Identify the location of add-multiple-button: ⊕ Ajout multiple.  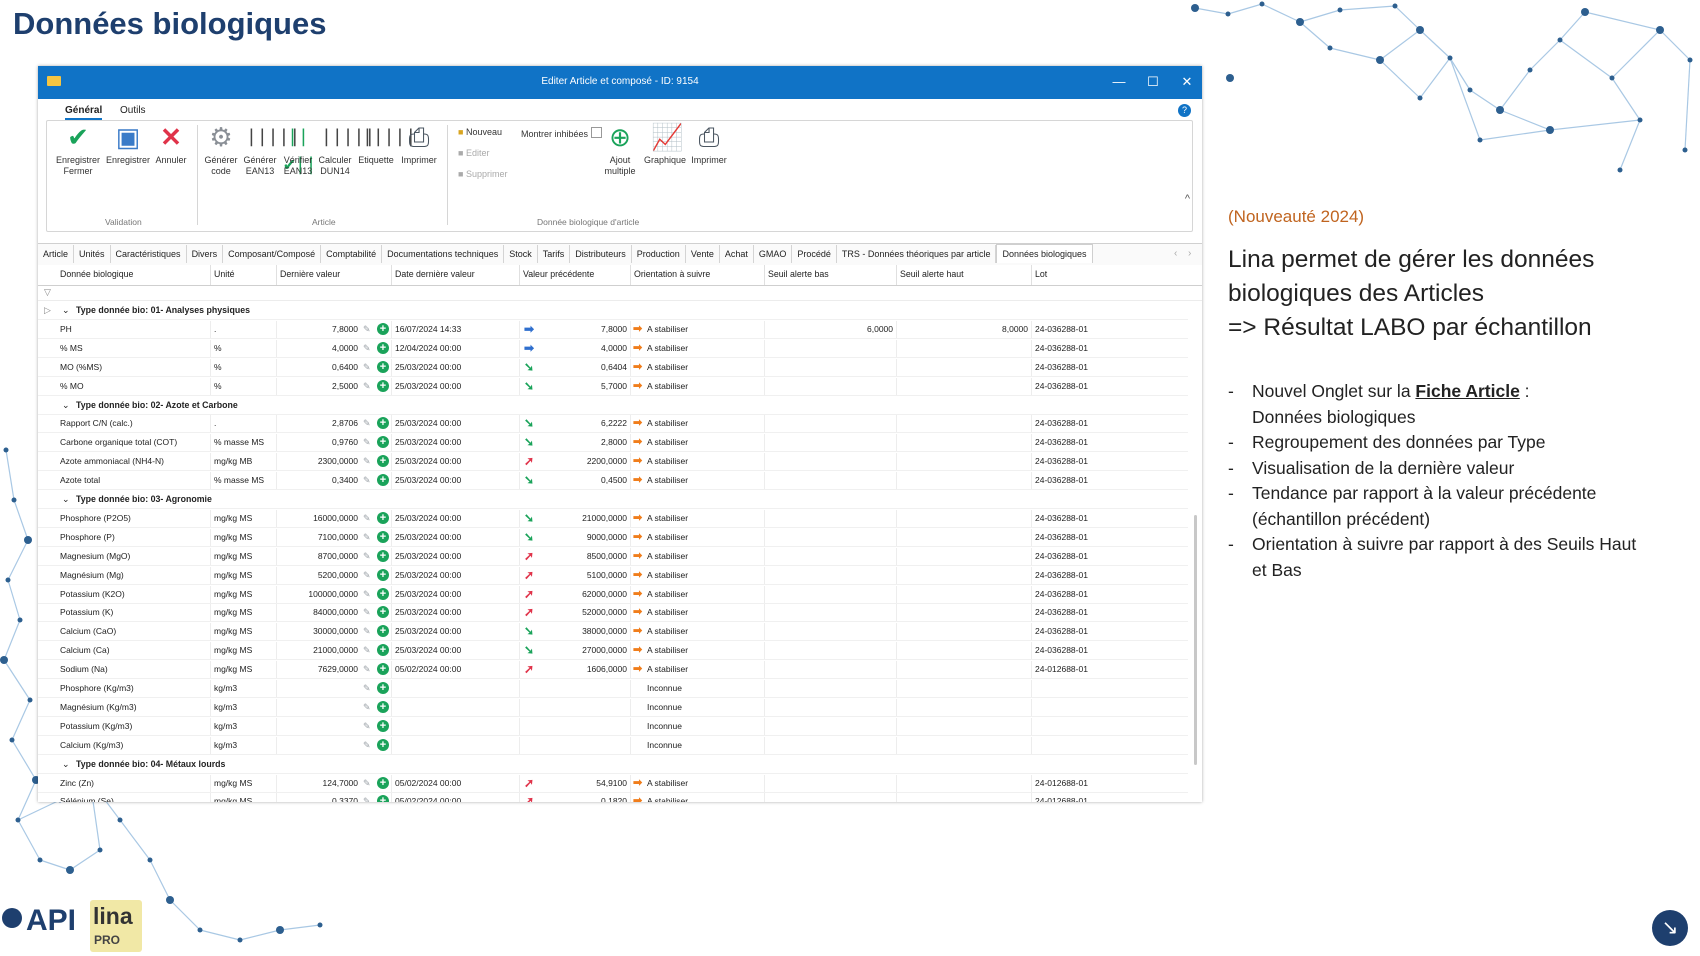
(620, 149).